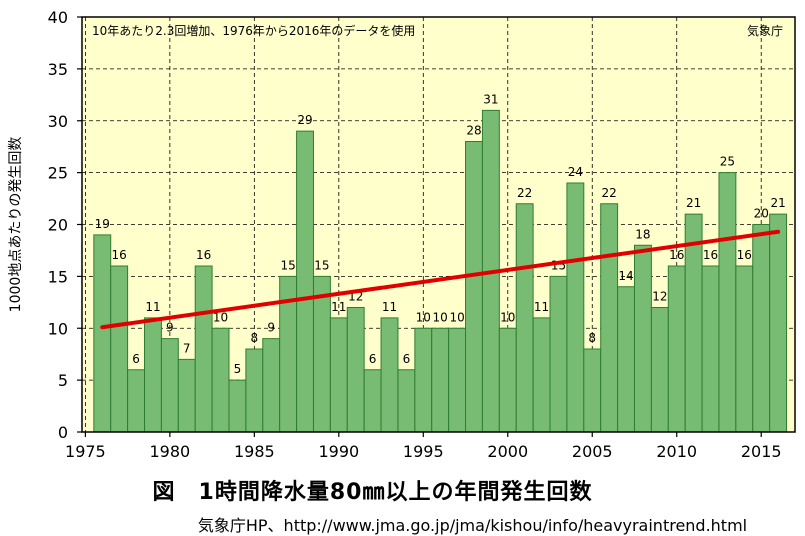 Image resolution: width=805 pixels, height=536 pixels. Describe the element at coordinates (575, 172) in the screenshot. I see `bar-value-label: 24` at that location.